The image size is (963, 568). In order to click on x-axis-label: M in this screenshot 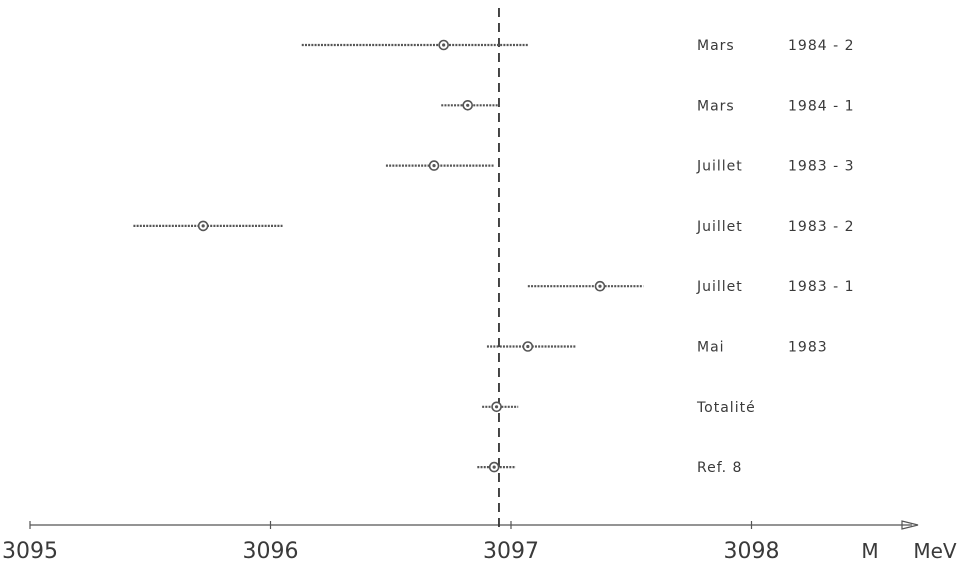, I will do `click(869, 551)`.